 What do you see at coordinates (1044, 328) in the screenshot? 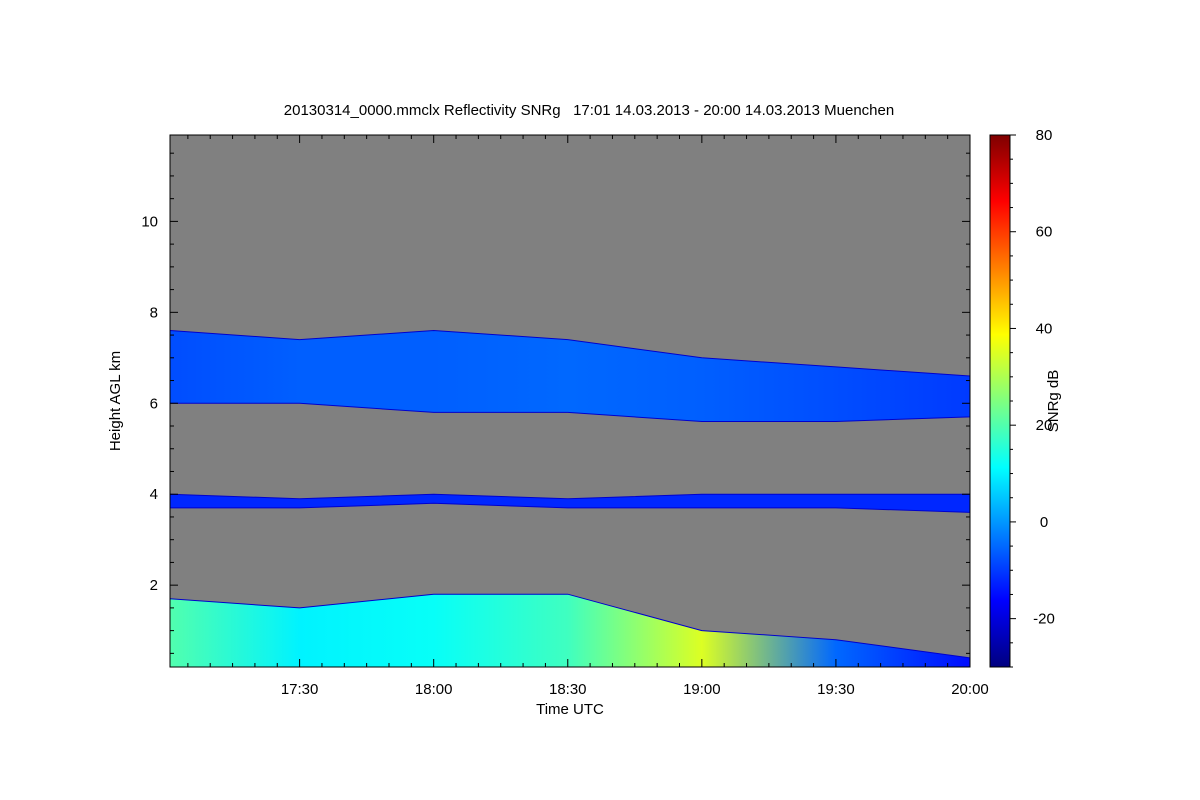
I see `colorbar-tick-label: 40` at bounding box center [1044, 328].